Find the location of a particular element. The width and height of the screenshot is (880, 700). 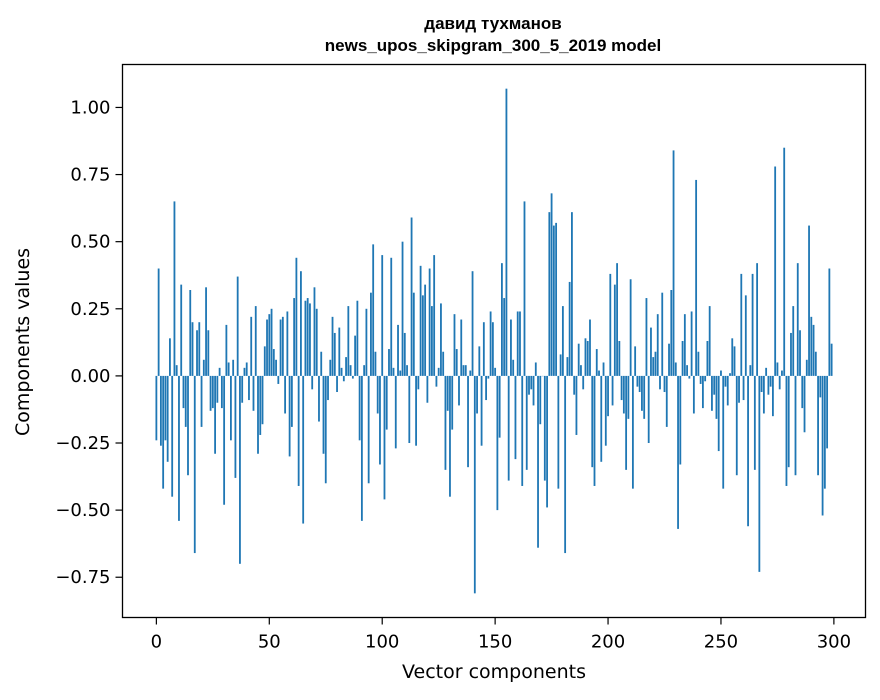

x-axis-label: Vector components is located at coordinates (494, 672).